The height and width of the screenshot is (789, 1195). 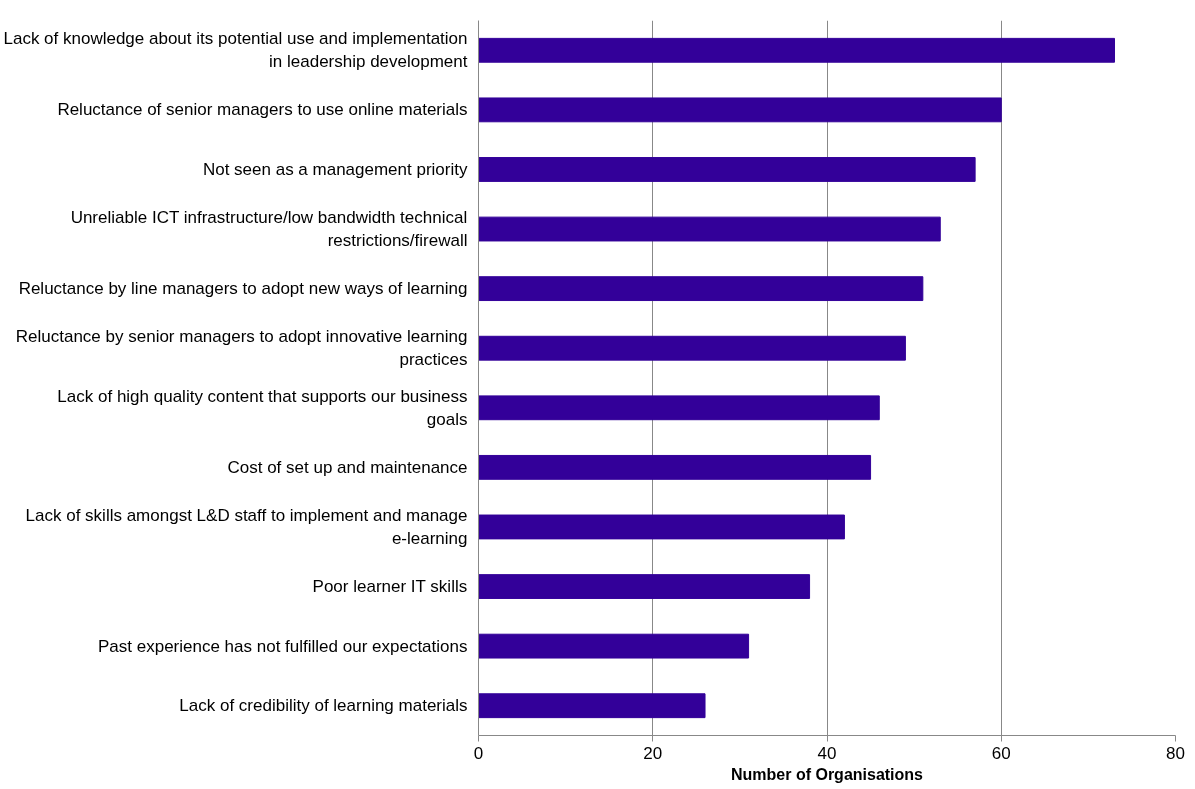 What do you see at coordinates (269, 229) in the screenshot?
I see `y-tick-label: Unreliable ICT infrastructure/low bandwidth technical restrictions/firewall` at bounding box center [269, 229].